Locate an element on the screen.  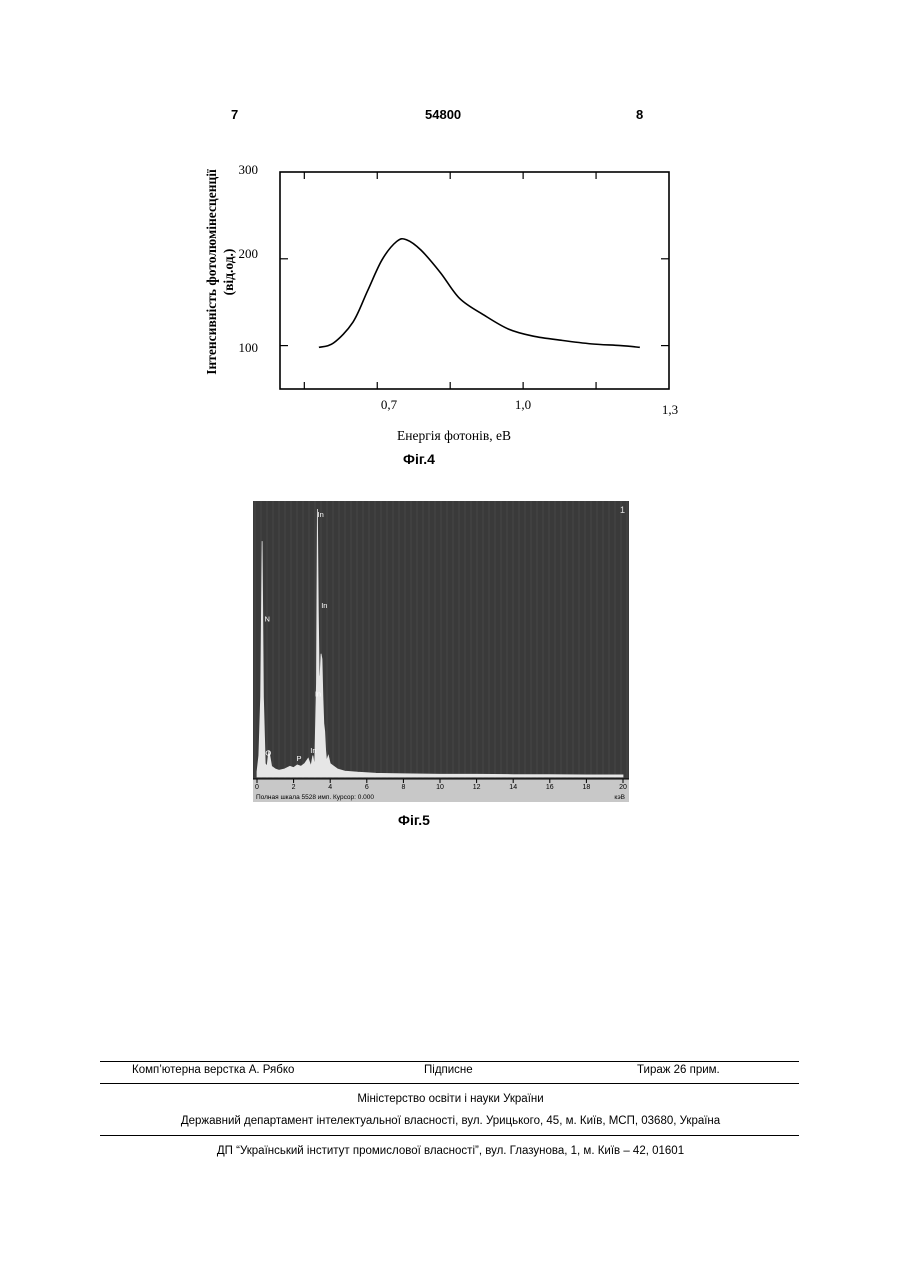
x-tick-label: 0 is located at coordinates (257, 787).